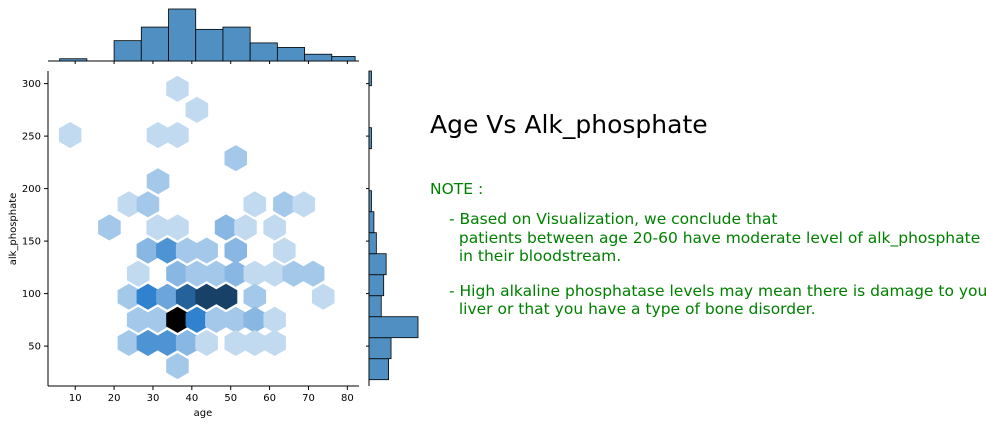 The height and width of the screenshot is (424, 986). I want to click on x-tick-label: 50, so click(230, 398).